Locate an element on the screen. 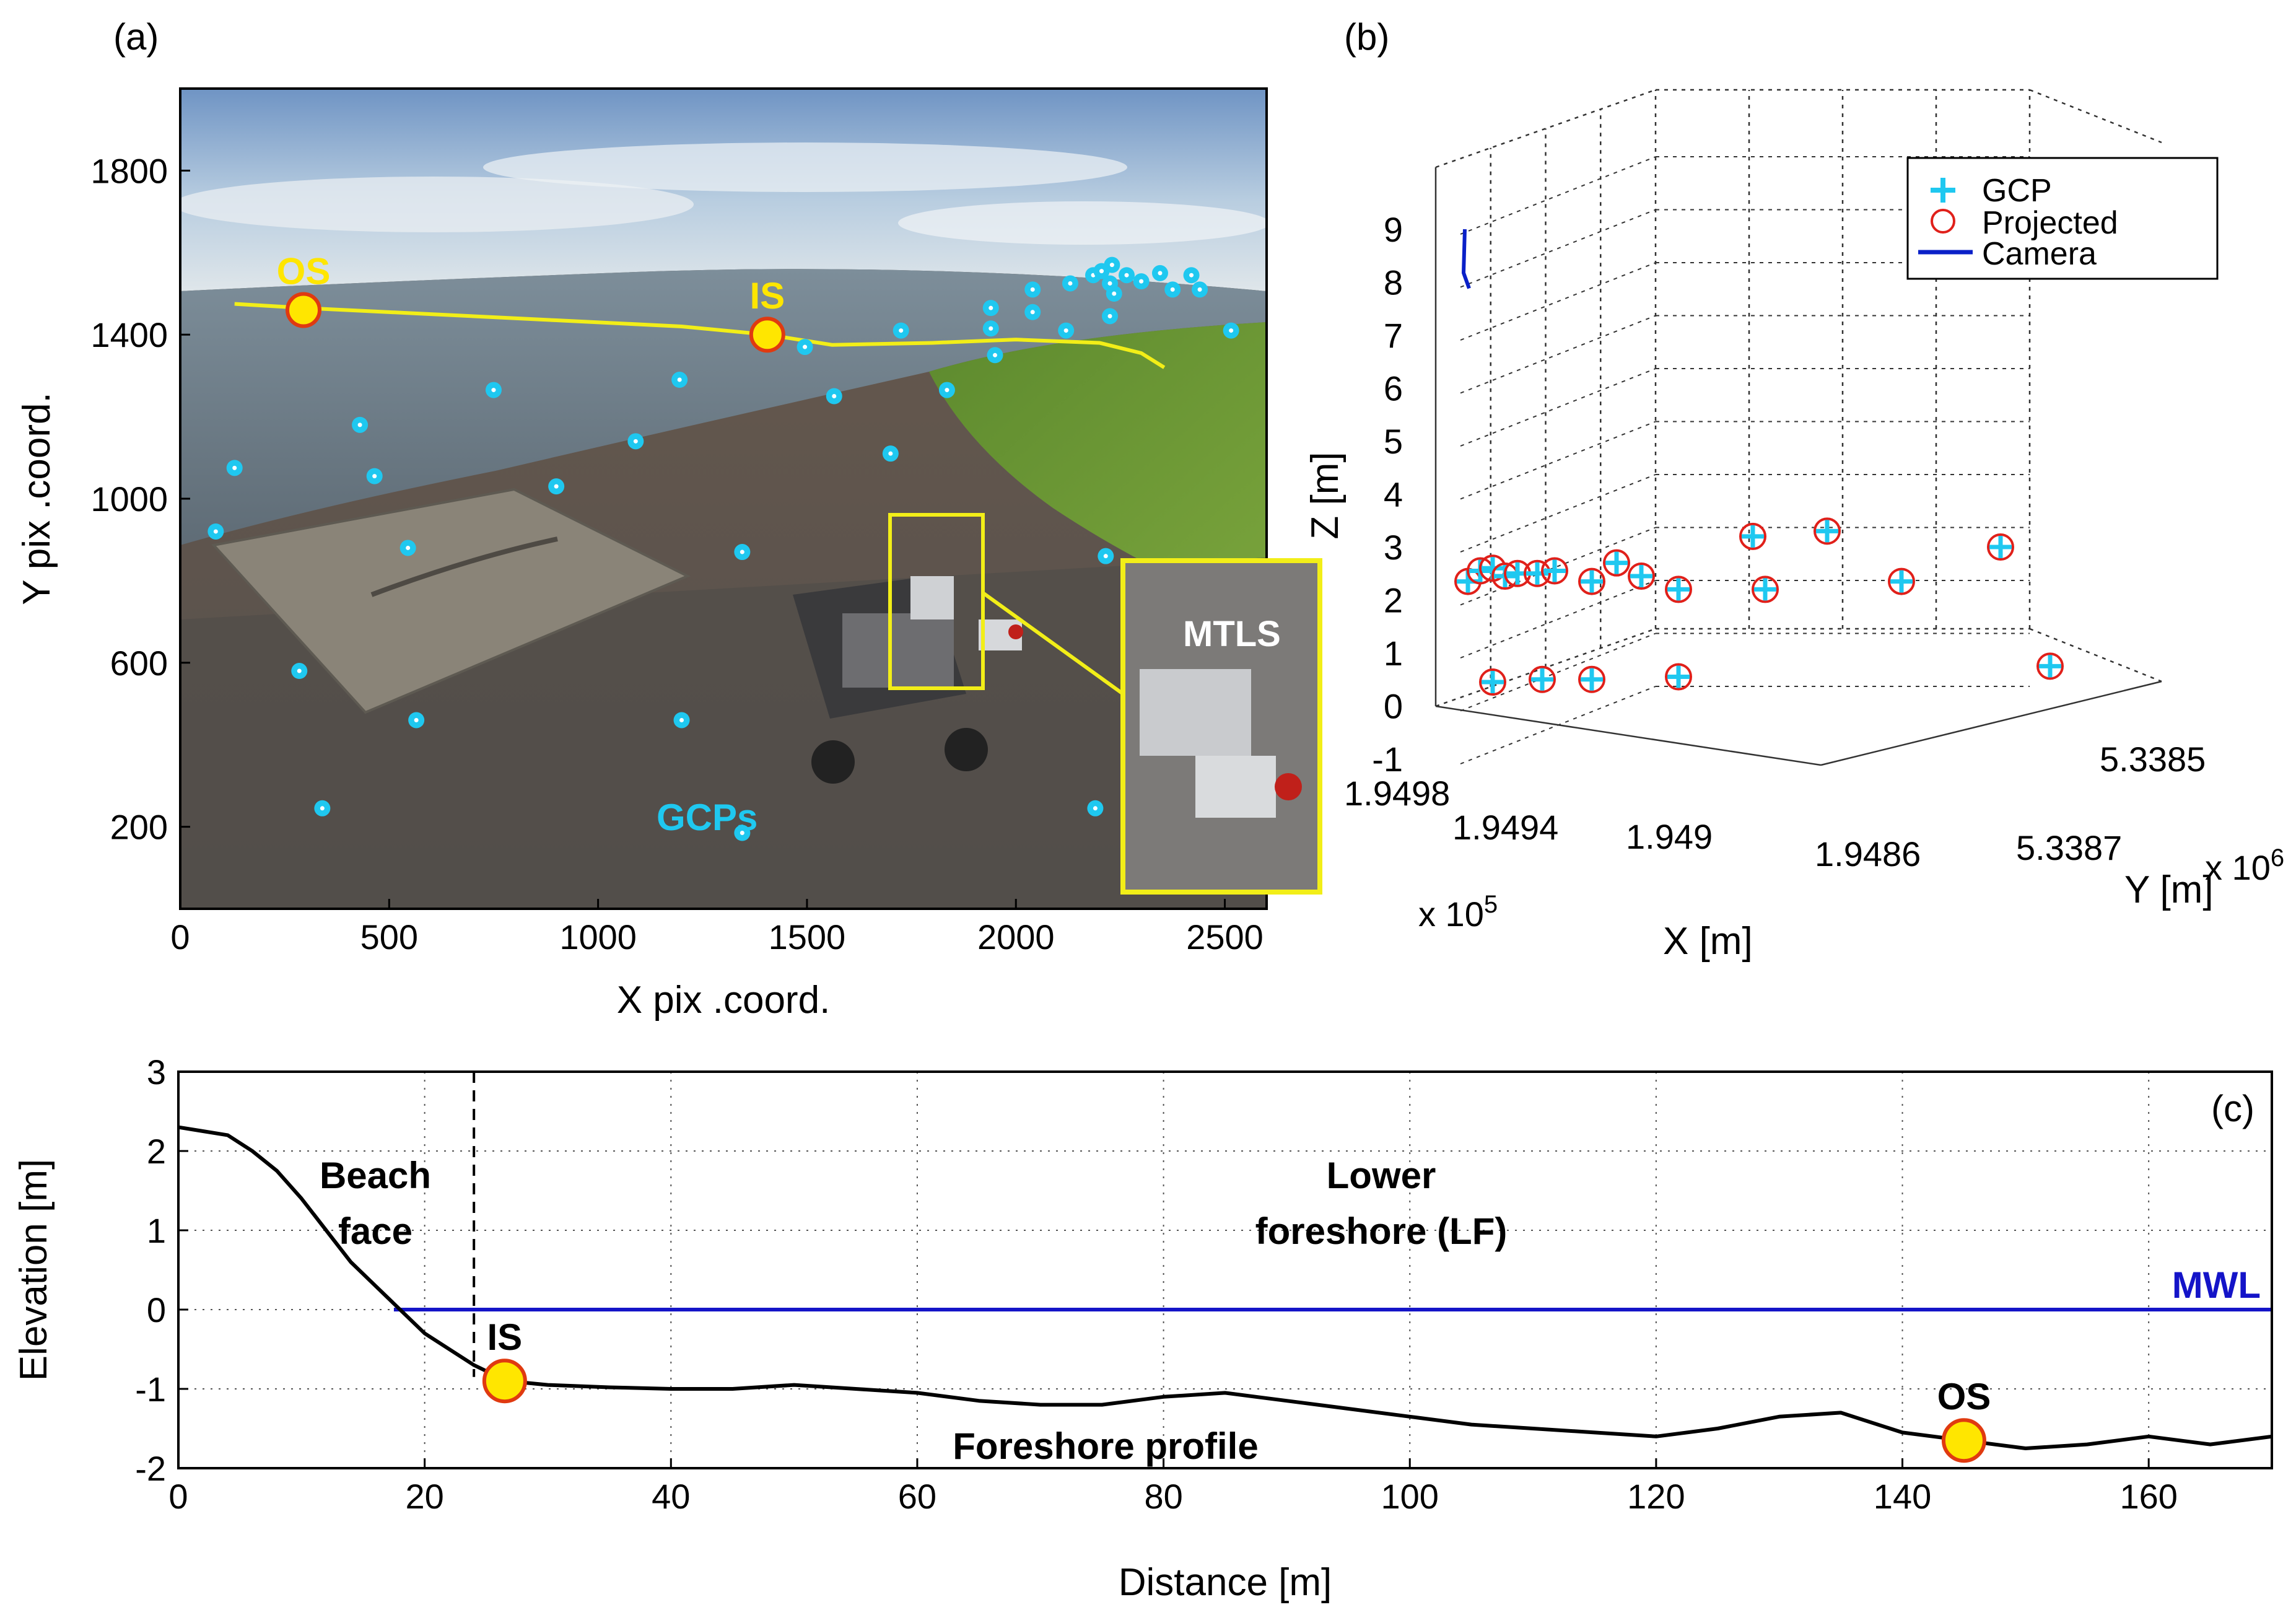 This screenshot has height=1615, width=2296. panel-c-x-ticks: 0 20 40 60 80 100 120 140 160 is located at coordinates (1173, 1487).